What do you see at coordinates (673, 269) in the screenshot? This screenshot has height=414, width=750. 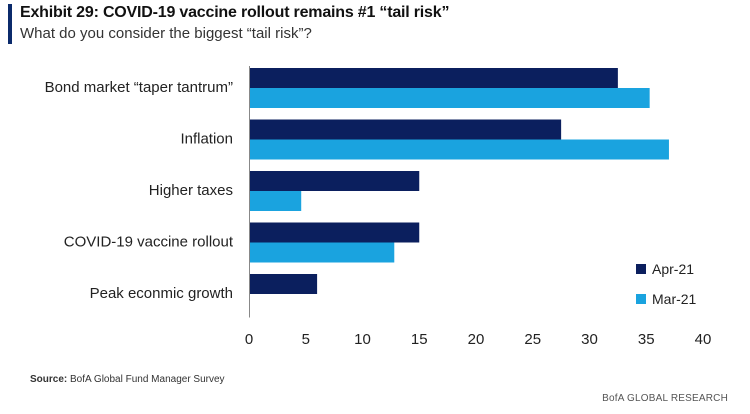 I see `legend-label-apr21: Apr-21` at bounding box center [673, 269].